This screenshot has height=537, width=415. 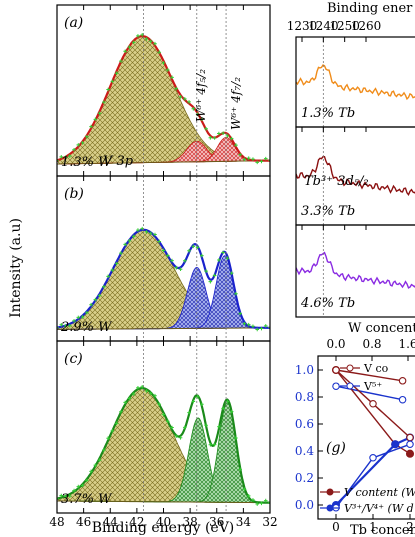 What do you see at coordinates (304, 370) in the screenshot?
I see `g-y-tick-label: 1.0` at bounding box center [304, 370].